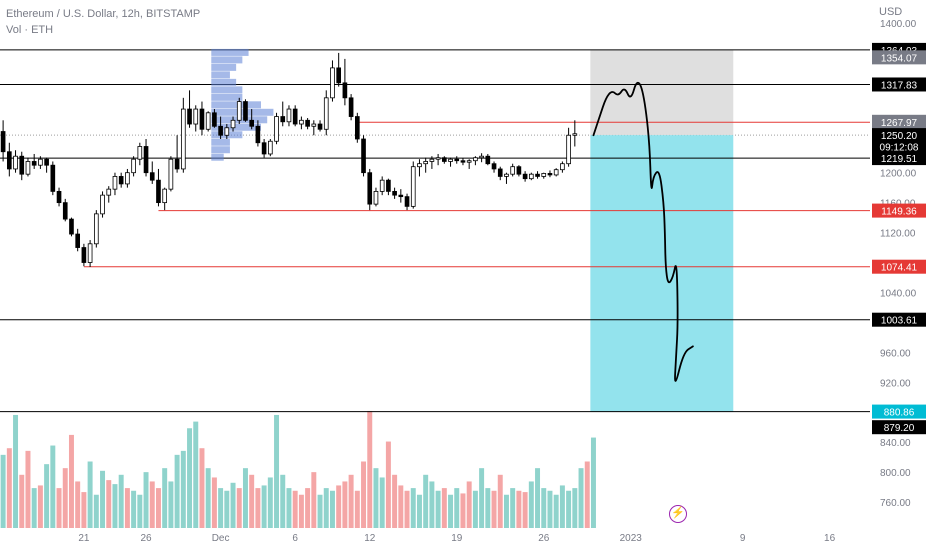 The image size is (932, 550). I want to click on level-label: 1317.83, so click(899, 85).